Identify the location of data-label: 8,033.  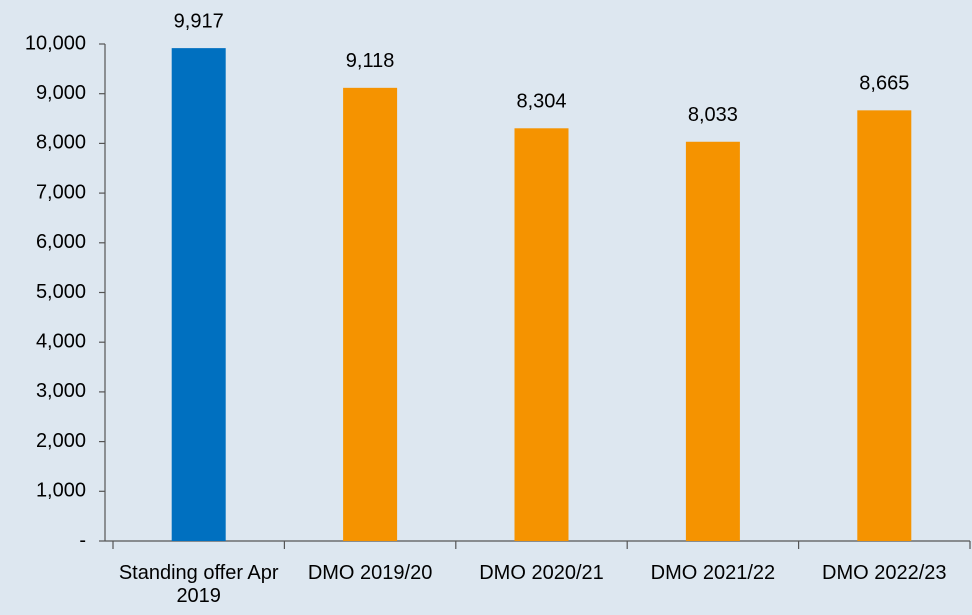
(713, 115).